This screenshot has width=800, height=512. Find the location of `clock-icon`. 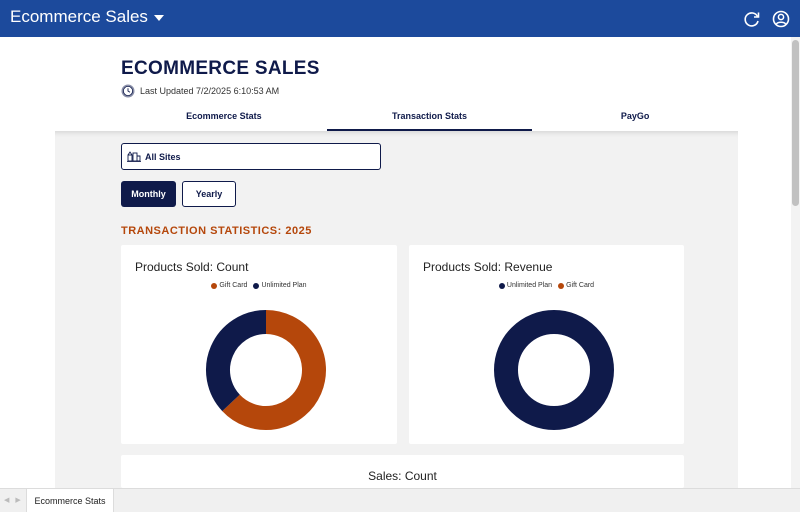

clock-icon is located at coordinates (128, 91).